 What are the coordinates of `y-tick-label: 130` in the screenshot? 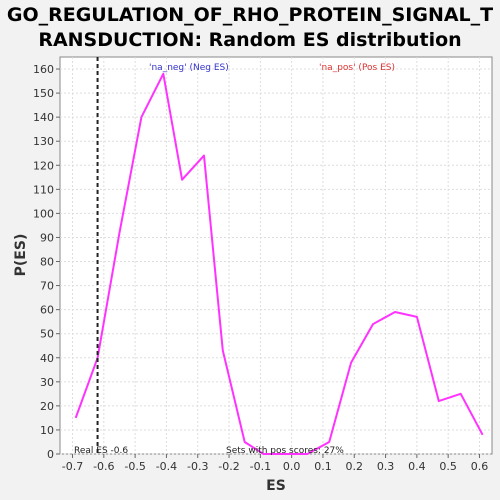 It's located at (43, 141).